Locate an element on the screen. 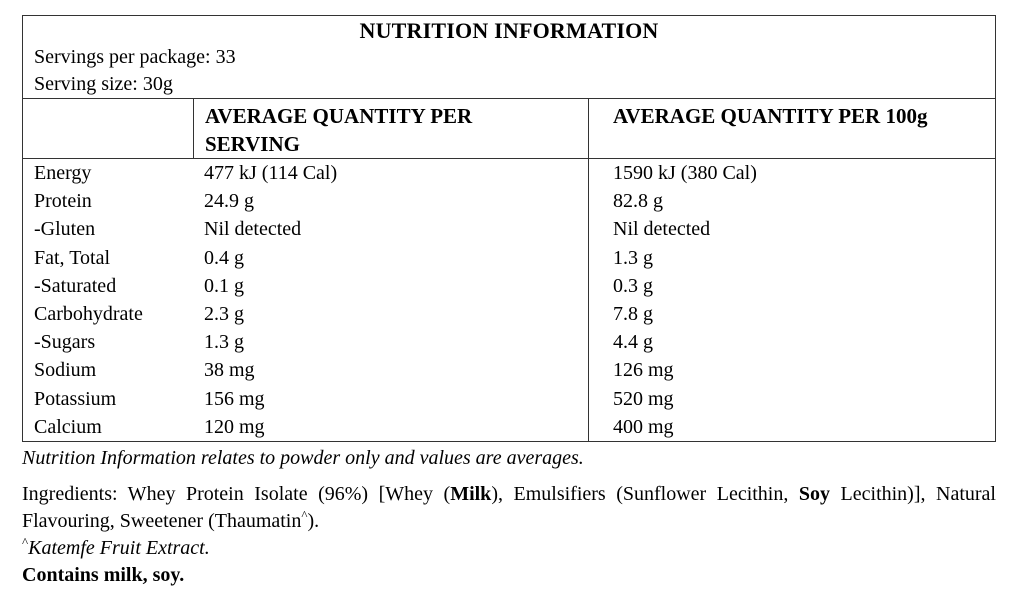 The image size is (1016, 592). nutrient-name-cell: Protein is located at coordinates (63, 201).